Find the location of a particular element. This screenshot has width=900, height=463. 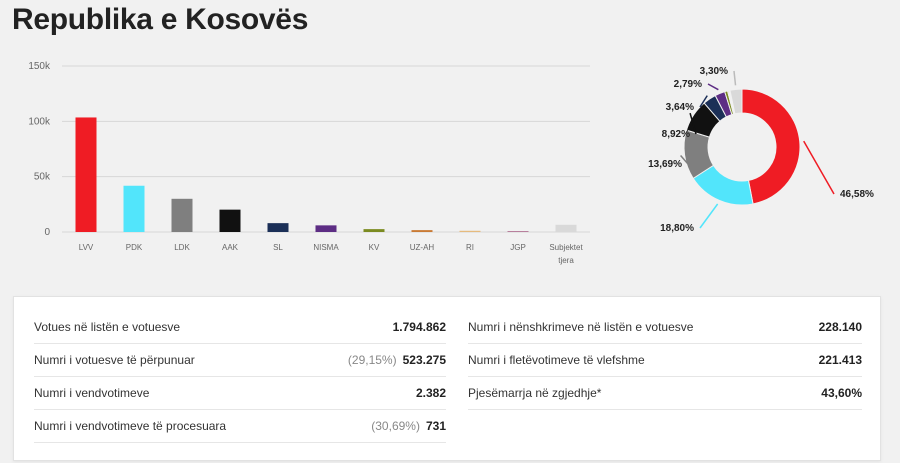

pie-label: 13,69% is located at coordinates (665, 164).